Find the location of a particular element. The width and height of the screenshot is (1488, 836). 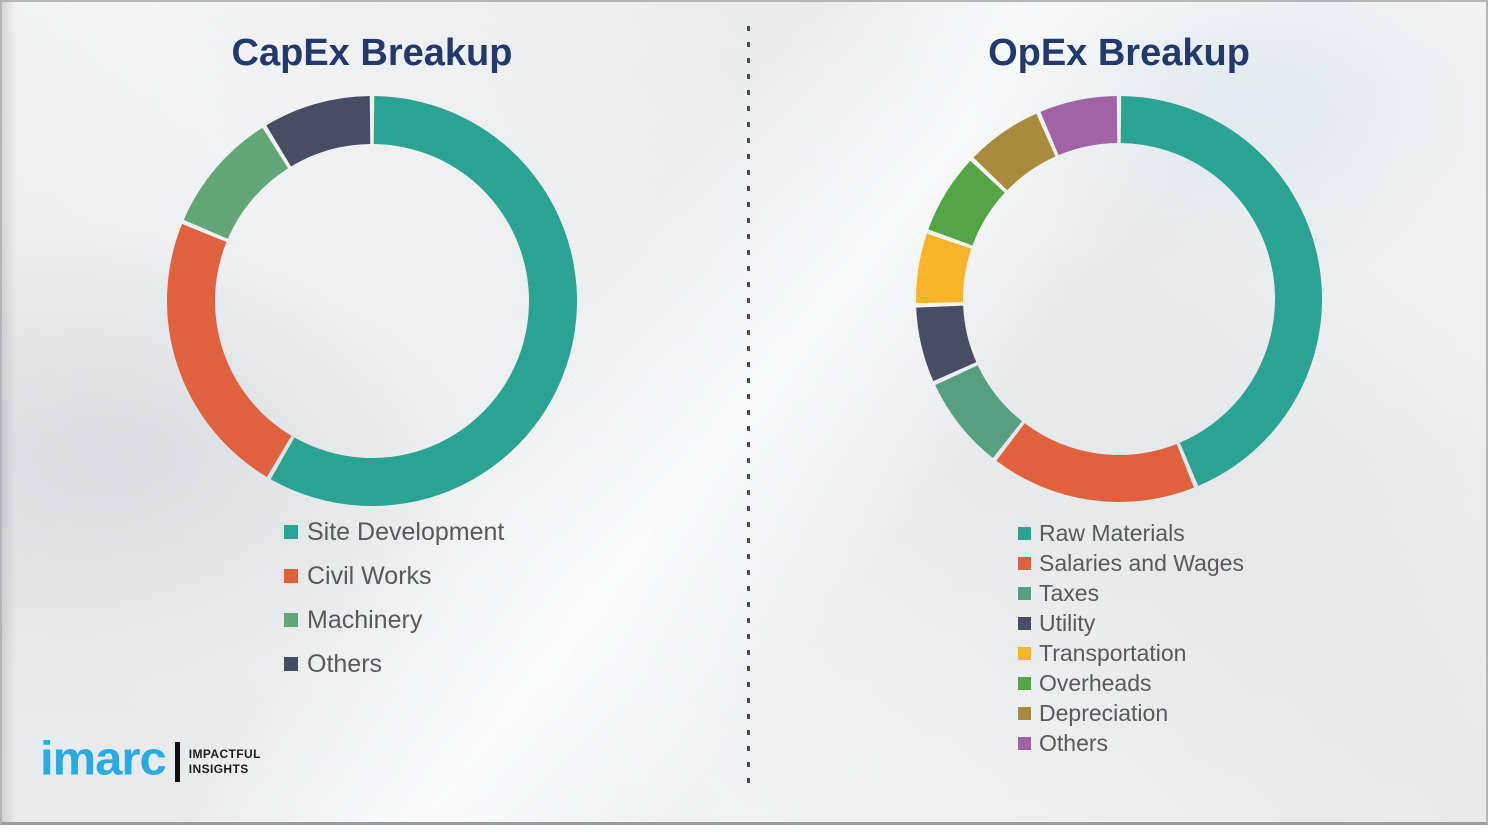

opex-donut-chart is located at coordinates (1119, 299).